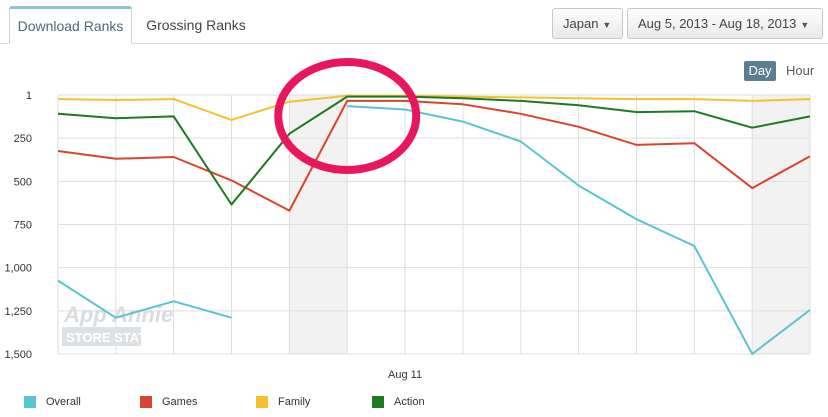 The height and width of the screenshot is (417, 828). I want to click on tab-grossing-ranks: Grossing Ranks, so click(196, 25).